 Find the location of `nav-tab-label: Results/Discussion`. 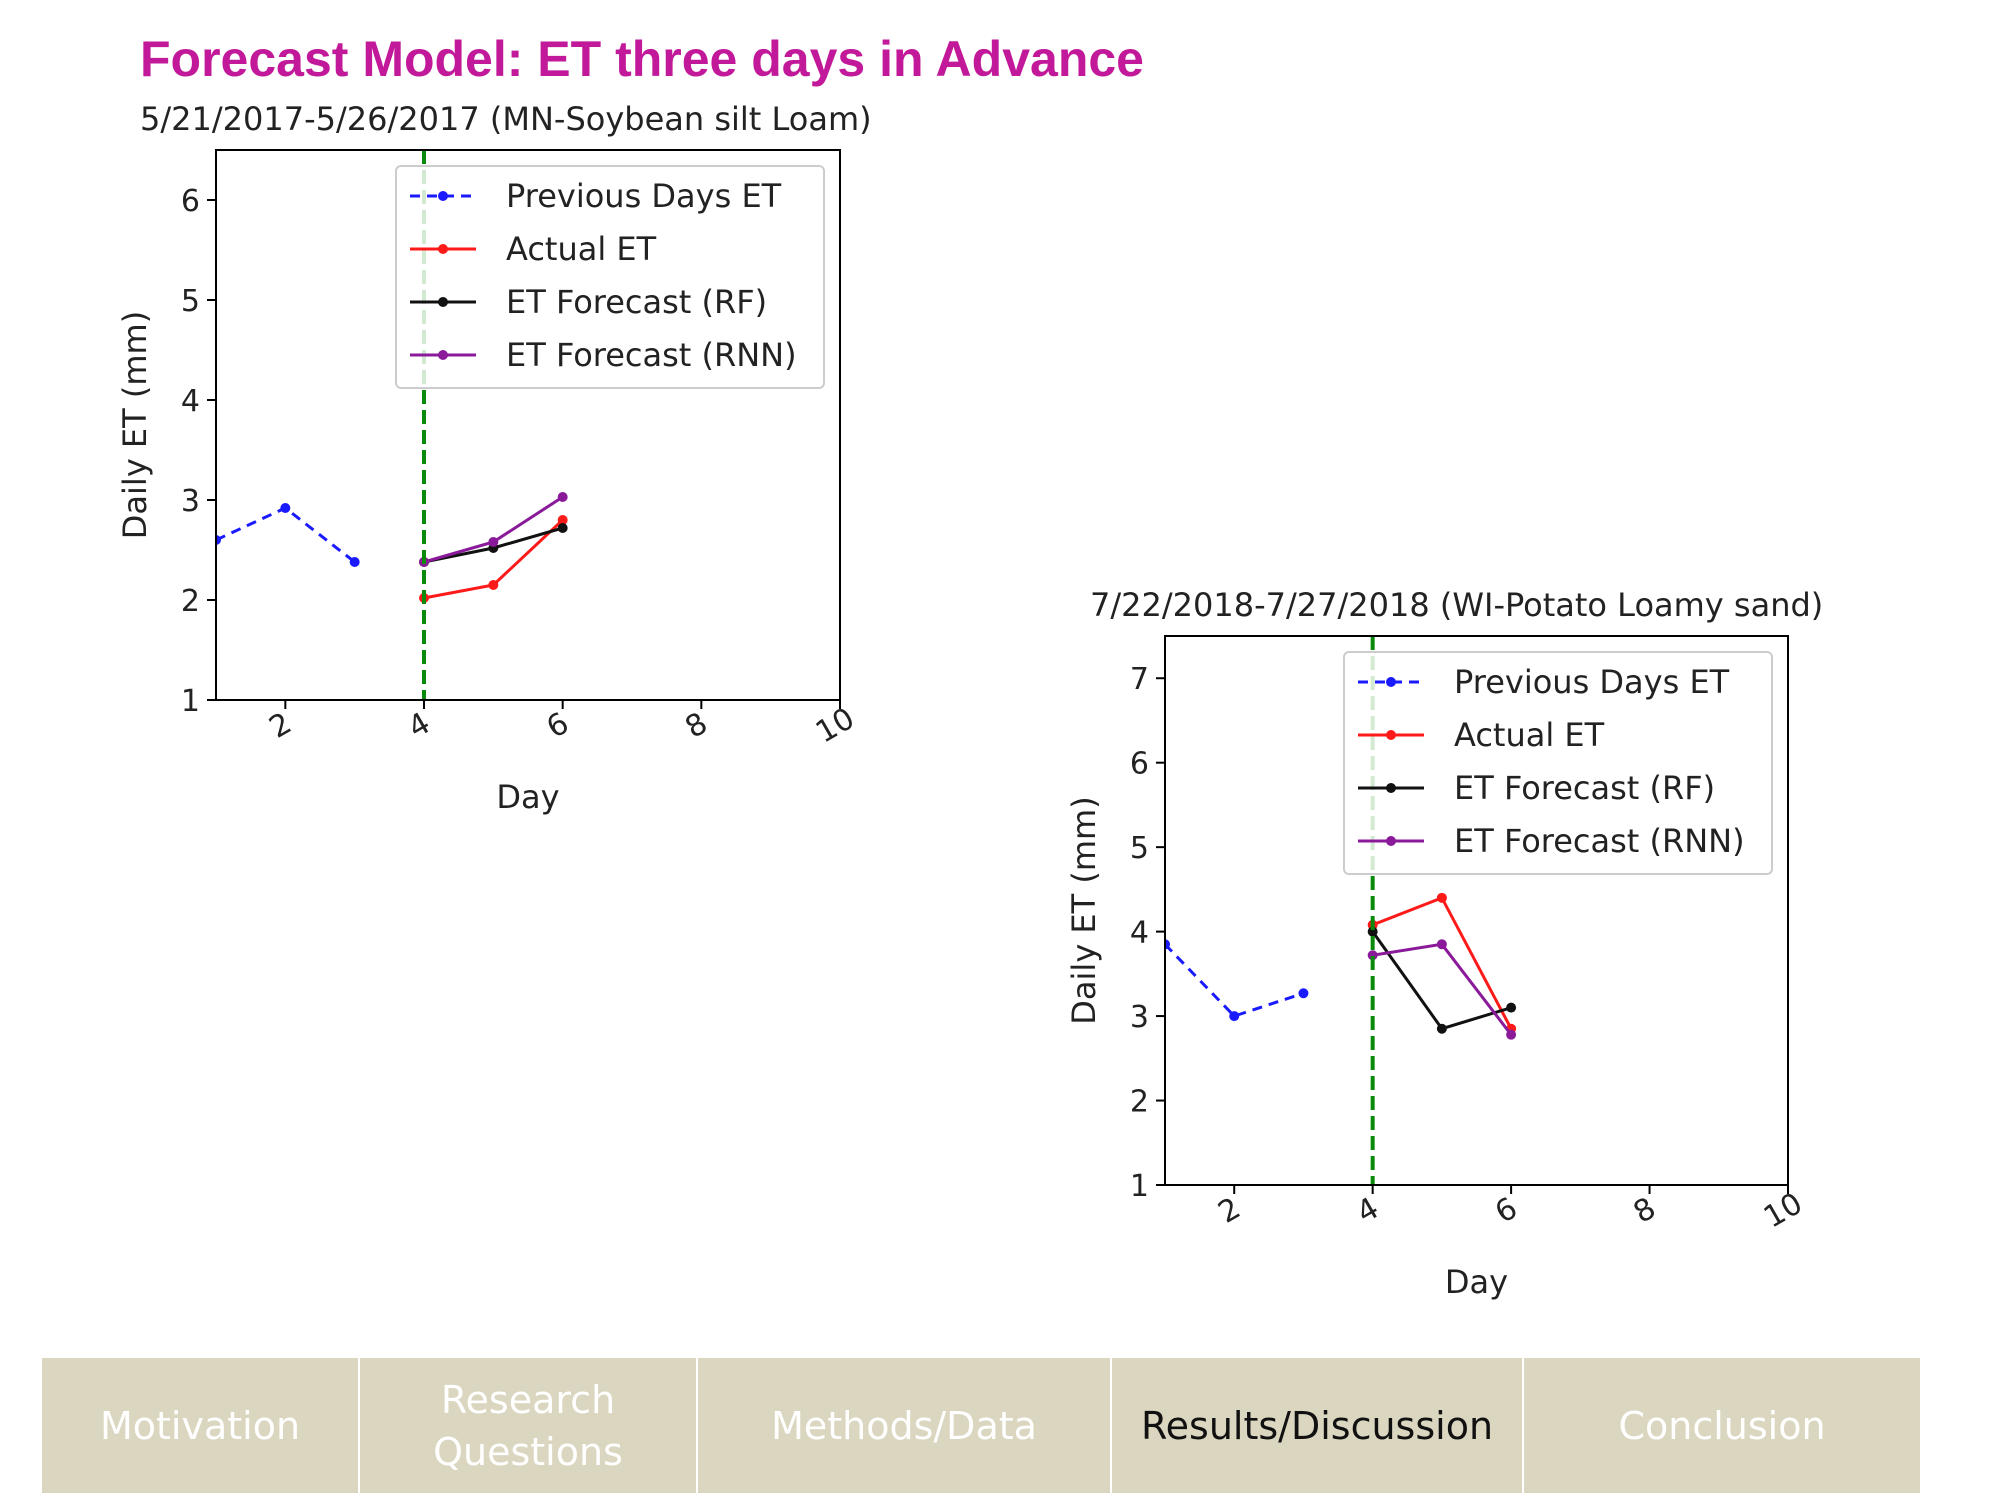

nav-tab-label: Results/Discussion is located at coordinates (1317, 1425).